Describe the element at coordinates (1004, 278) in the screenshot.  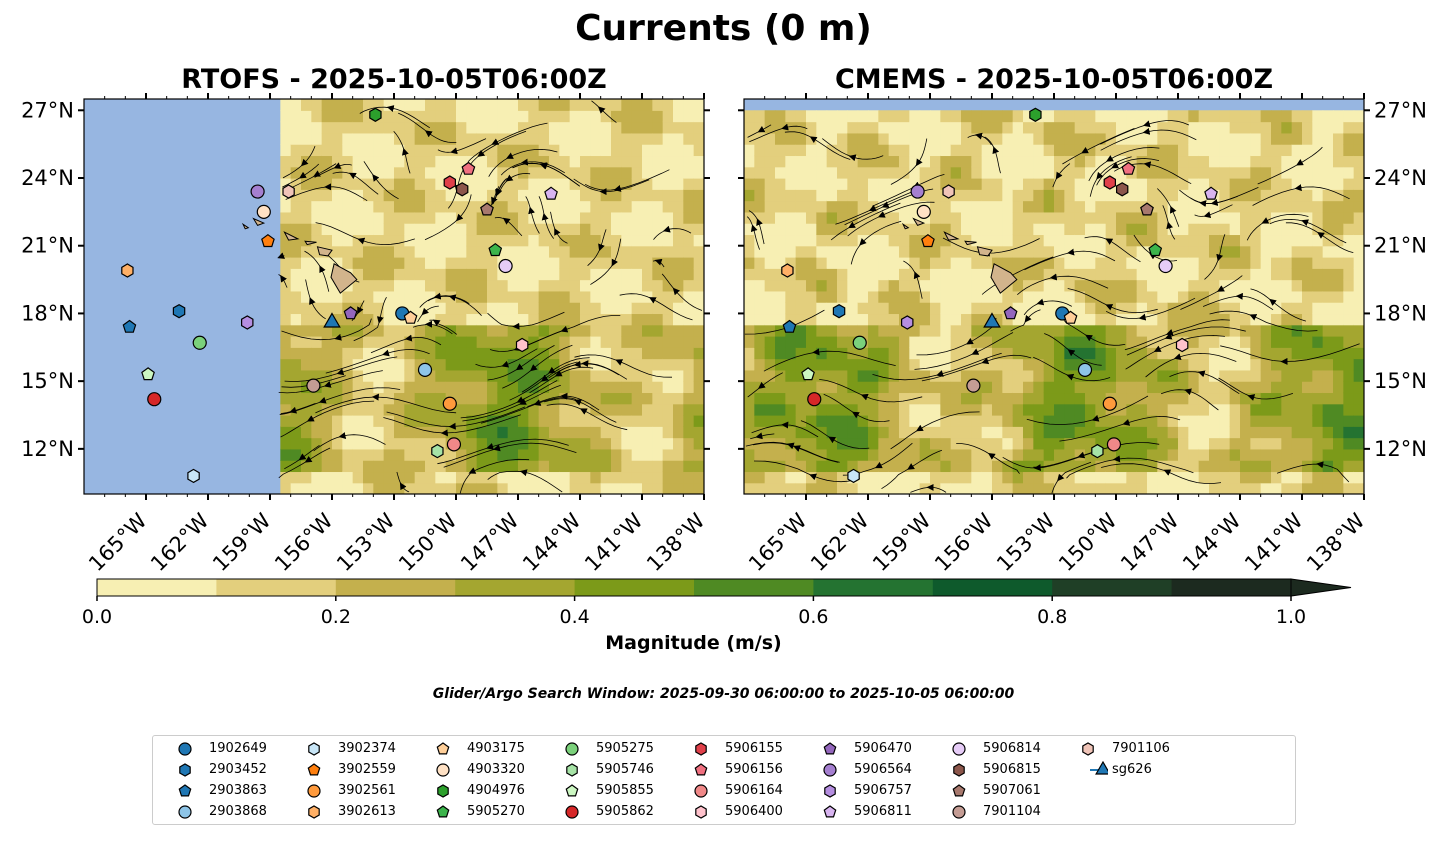
I see `land-island` at that location.